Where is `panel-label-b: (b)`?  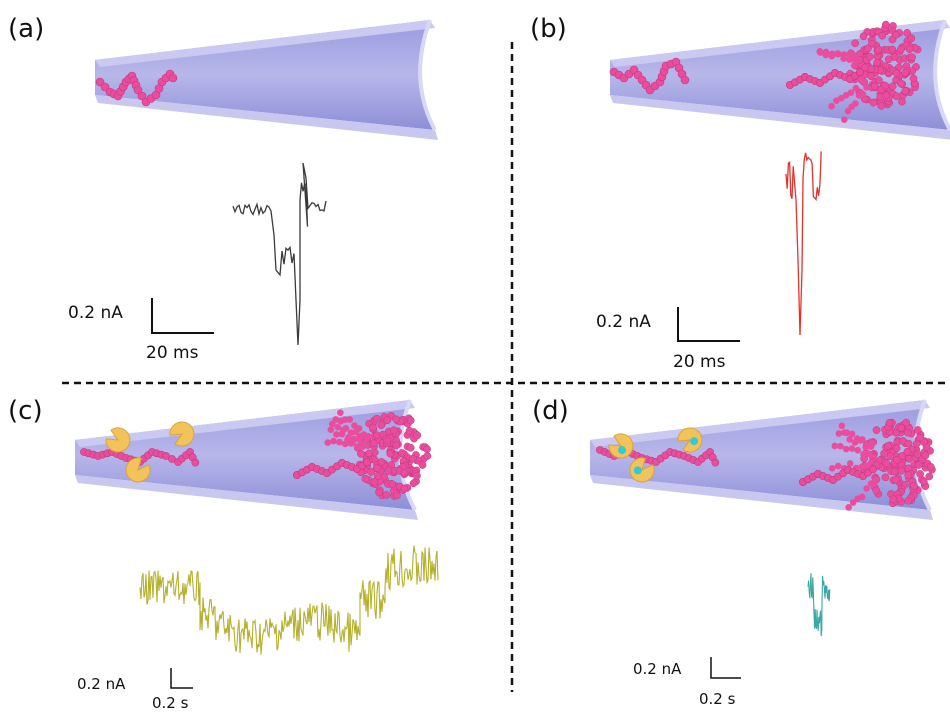
panel-label-b: (b) is located at coordinates (548, 29).